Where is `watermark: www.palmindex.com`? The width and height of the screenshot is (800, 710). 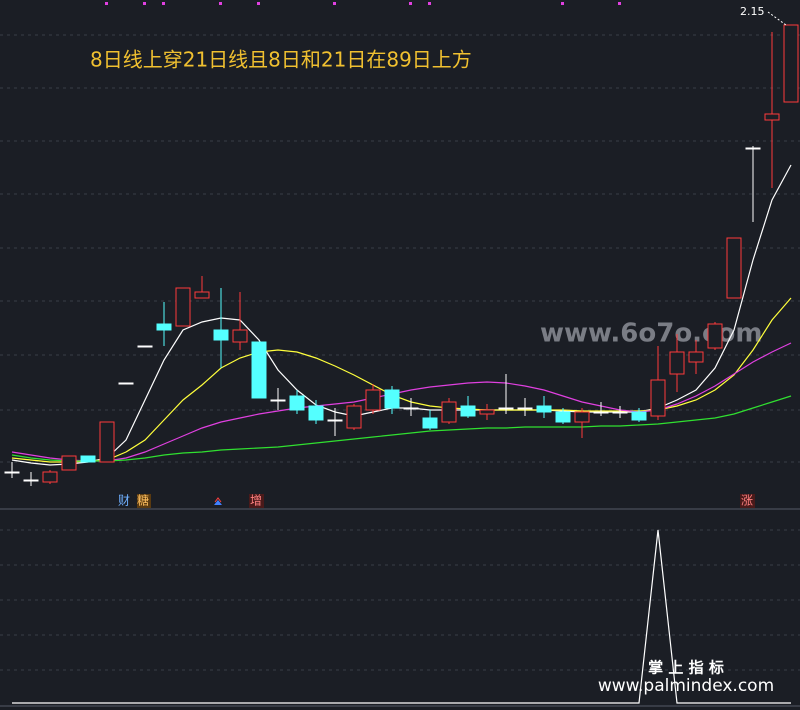 watermark: www.palmindex.com is located at coordinates (686, 686).